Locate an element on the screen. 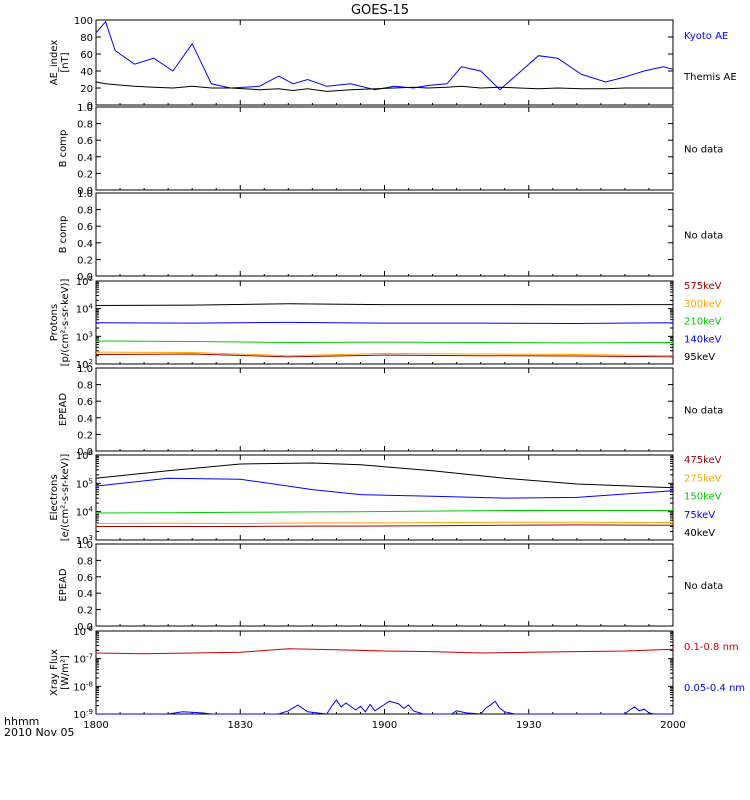 The width and height of the screenshot is (750, 800). series-line-0-1-0-8-nm is located at coordinates (384, 651).